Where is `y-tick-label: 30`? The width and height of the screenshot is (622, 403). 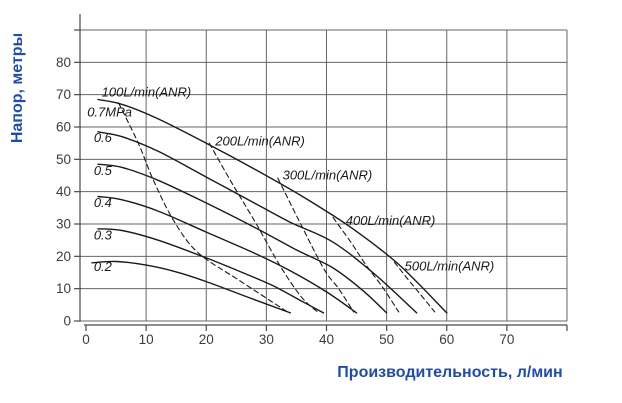 y-tick-label: 30 is located at coordinates (63, 224).